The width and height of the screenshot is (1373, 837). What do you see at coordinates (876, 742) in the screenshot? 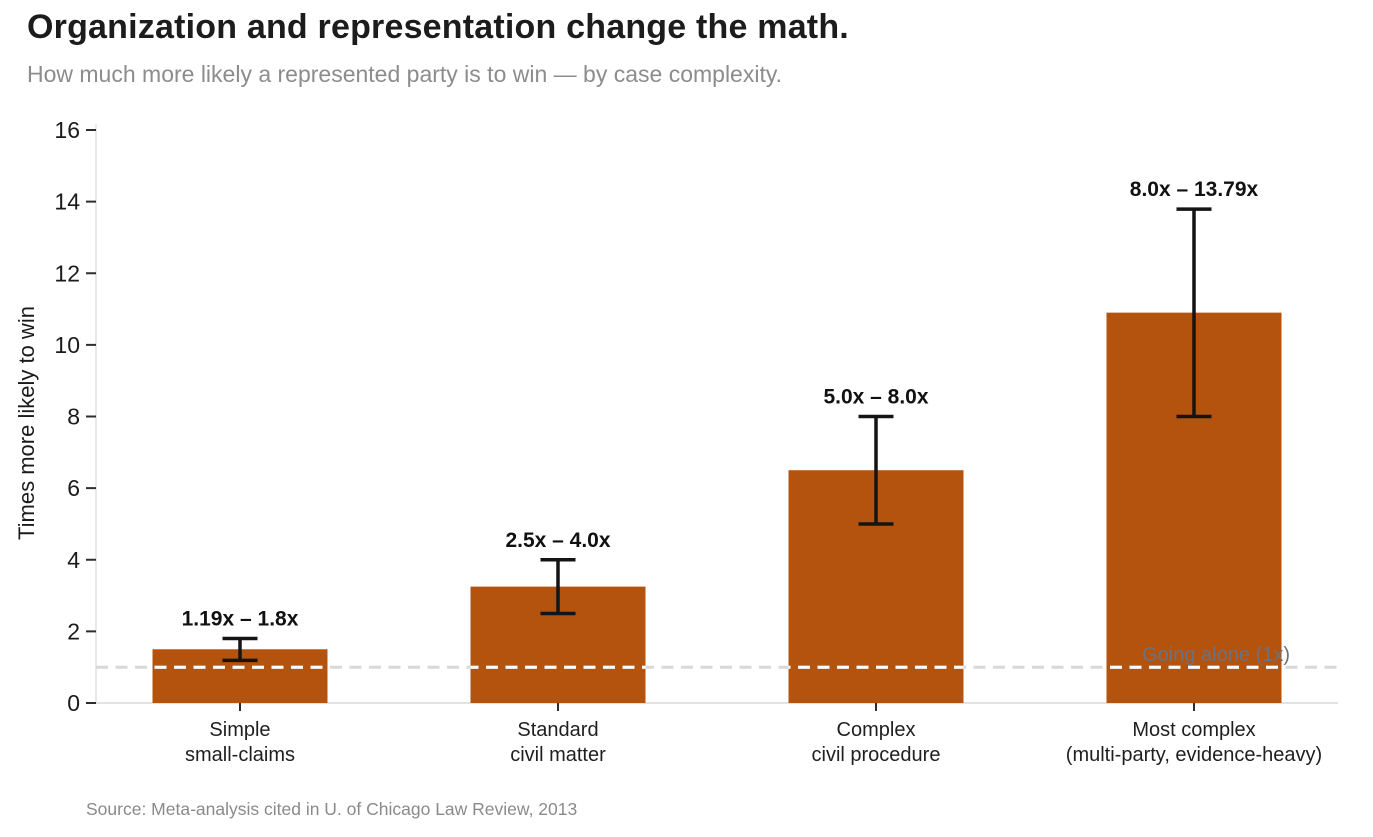
I see `category-label: Complex civil procedure` at bounding box center [876, 742].